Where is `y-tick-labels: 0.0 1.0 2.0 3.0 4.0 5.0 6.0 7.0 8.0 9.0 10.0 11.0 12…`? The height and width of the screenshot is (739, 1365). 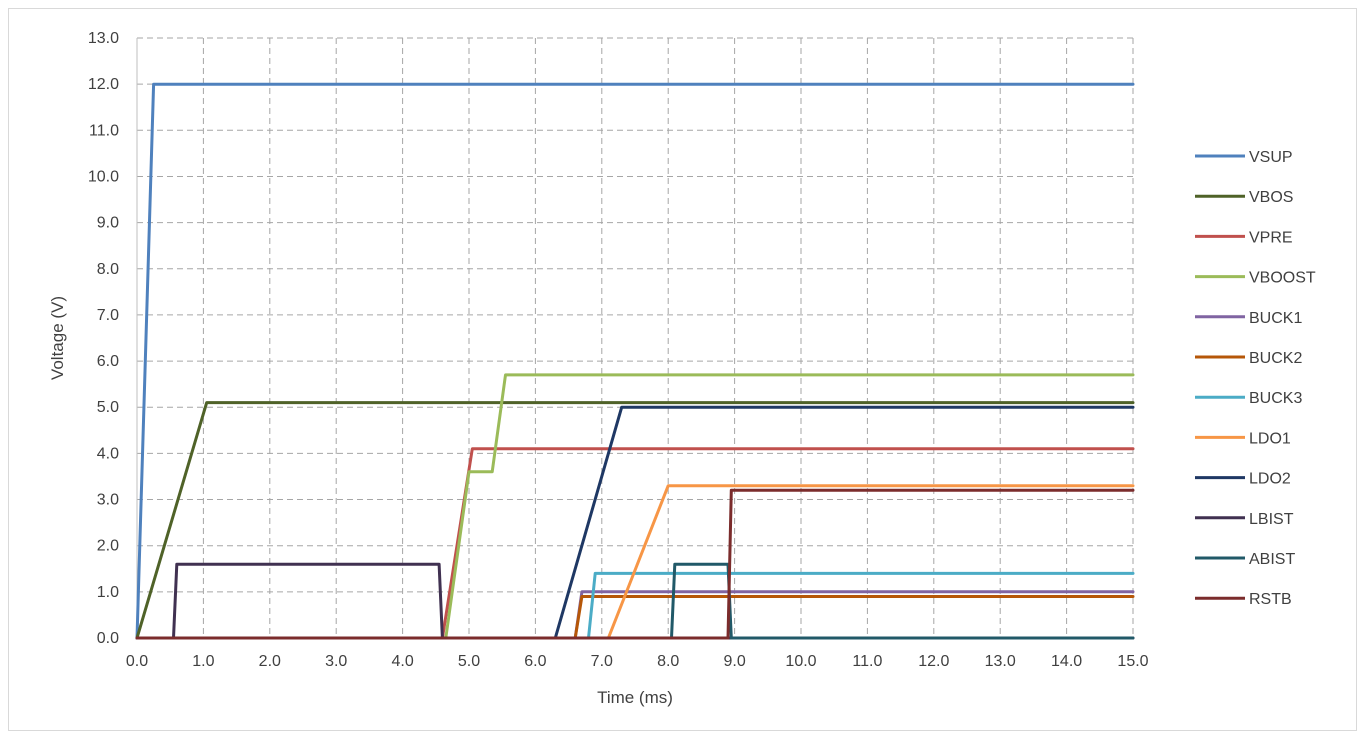 y-tick-labels: 0.0 1.0 2.0 3.0 4.0 5.0 6.0 7.0 8.0 9.0 10.0 11.0 12… is located at coordinates (103, 338).